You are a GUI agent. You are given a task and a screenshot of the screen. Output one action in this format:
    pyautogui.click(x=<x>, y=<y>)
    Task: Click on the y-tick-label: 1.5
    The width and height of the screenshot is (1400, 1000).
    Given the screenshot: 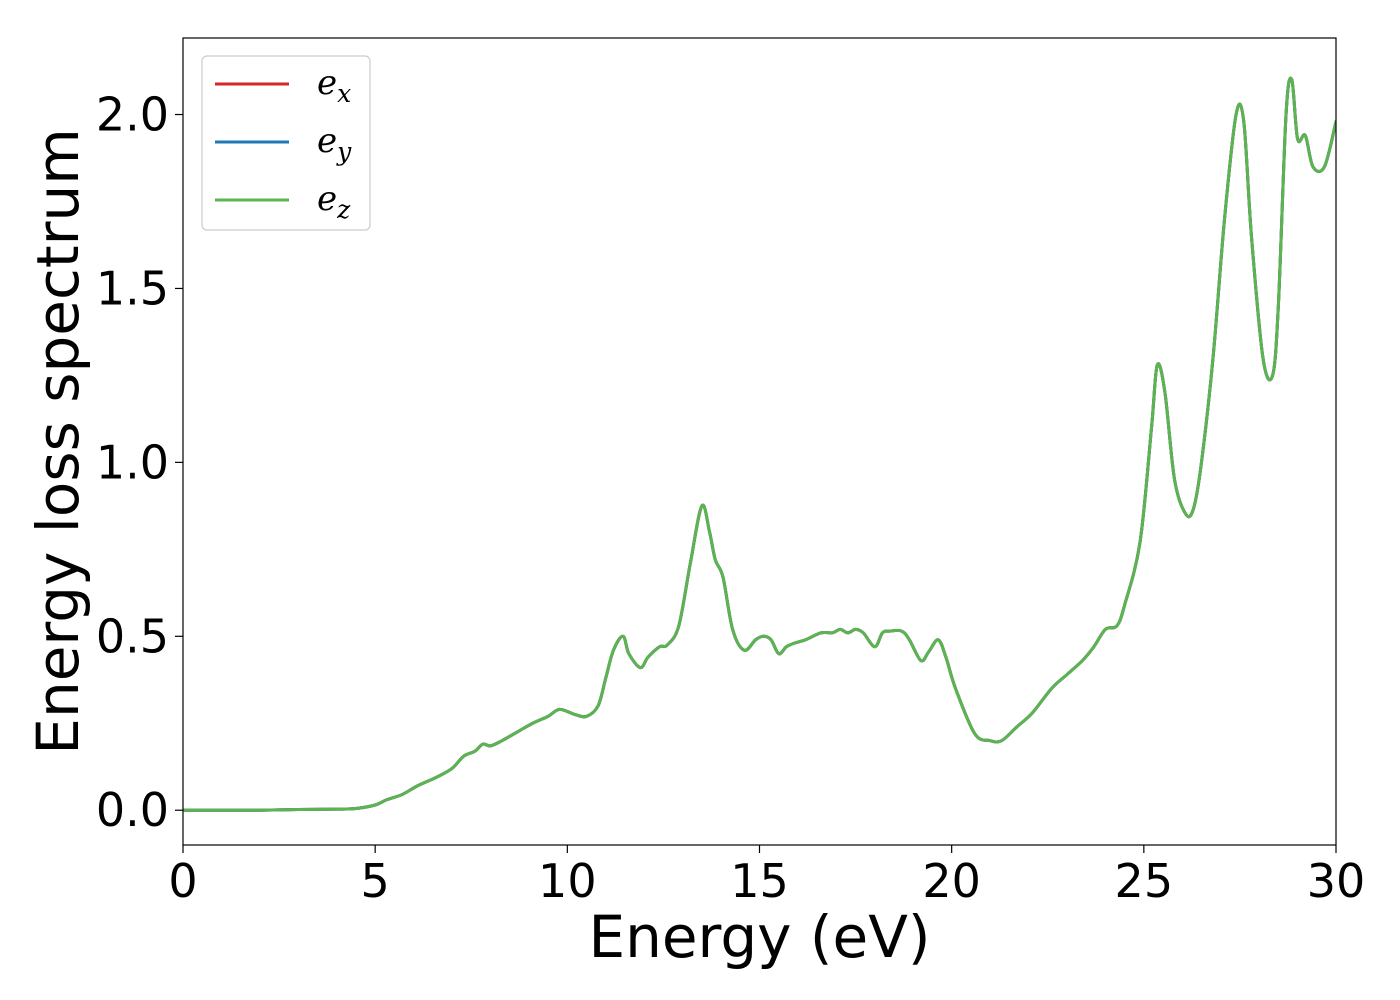 What is the action you would take?
    pyautogui.click(x=132, y=288)
    